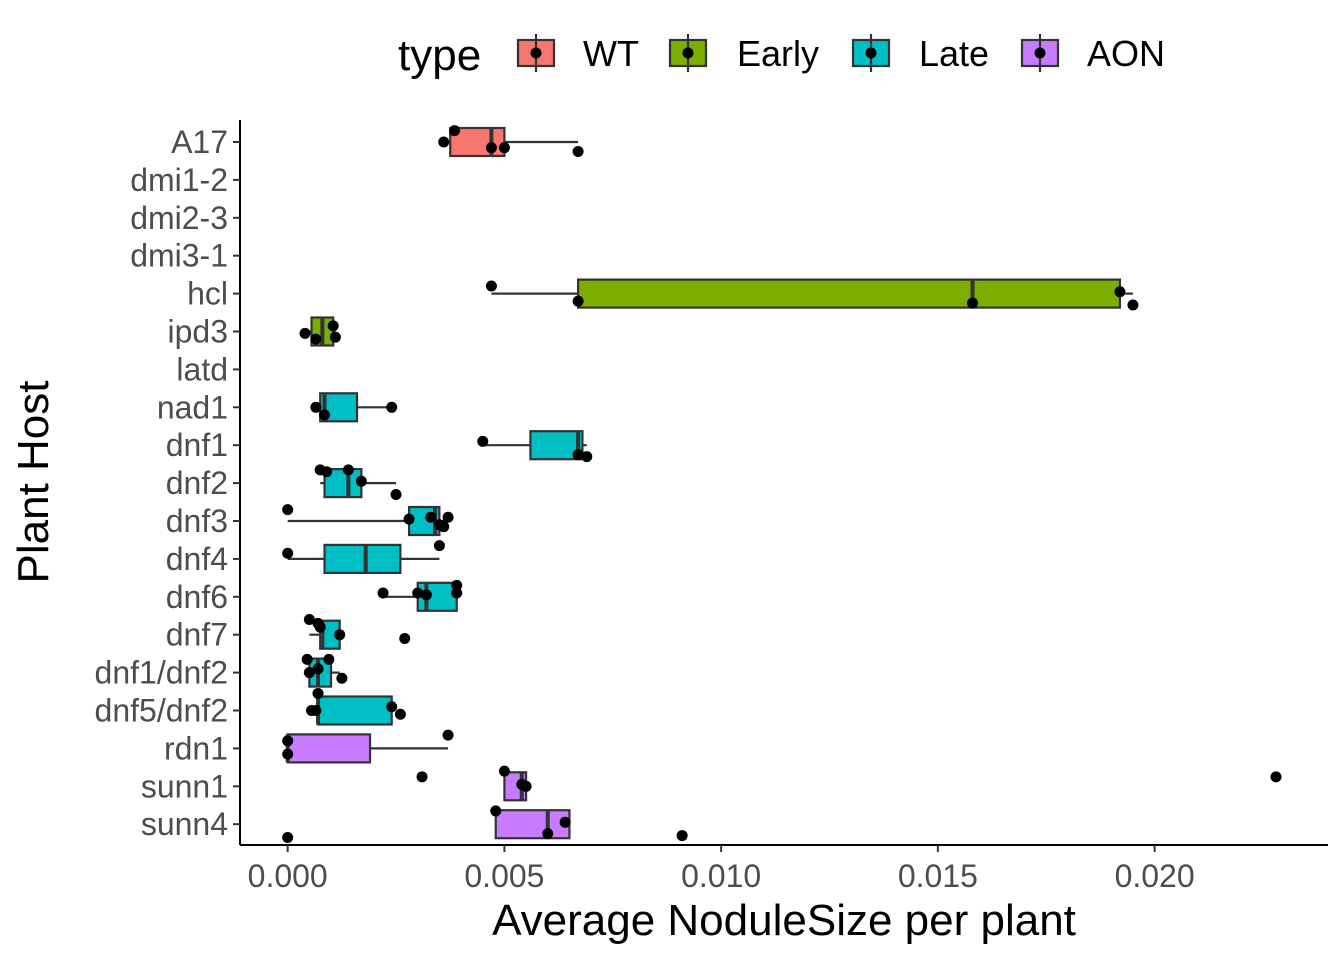 This screenshot has width=1344, height=960. I want to click on y-axis-title: Plant Host, so click(33, 482).